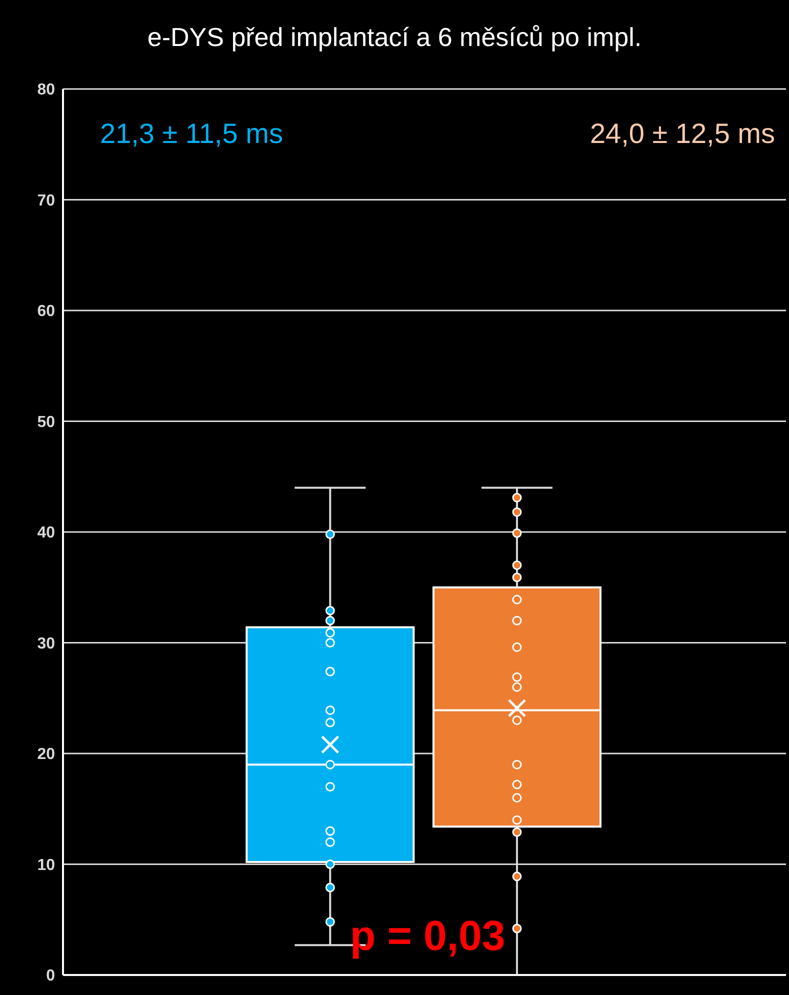 The height and width of the screenshot is (995, 789). I want to click on chart-title: e-DYS před implantací a 6 měsíců po impl., so click(394, 37).